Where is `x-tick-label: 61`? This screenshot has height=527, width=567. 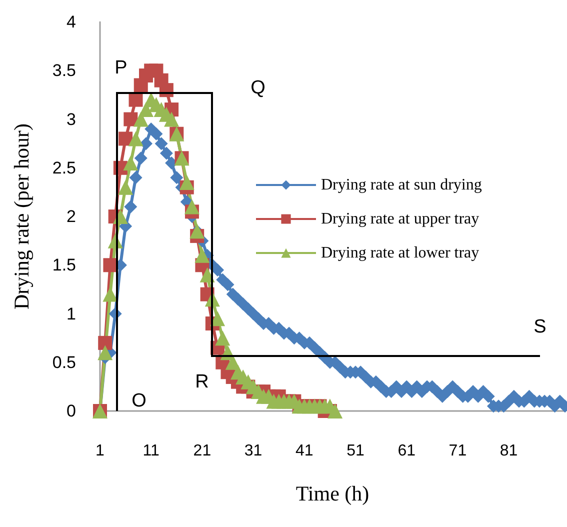 x-tick-label: 61 is located at coordinates (407, 451).